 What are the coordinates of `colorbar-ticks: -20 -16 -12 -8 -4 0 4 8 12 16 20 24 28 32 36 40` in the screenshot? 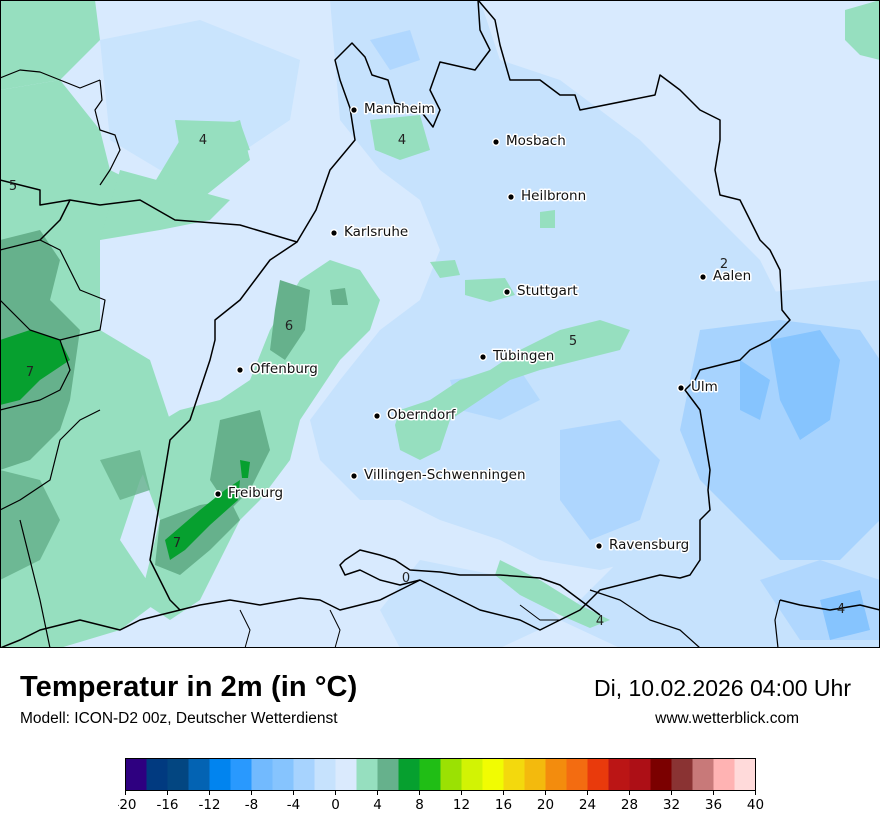 It's located at (441, 801).